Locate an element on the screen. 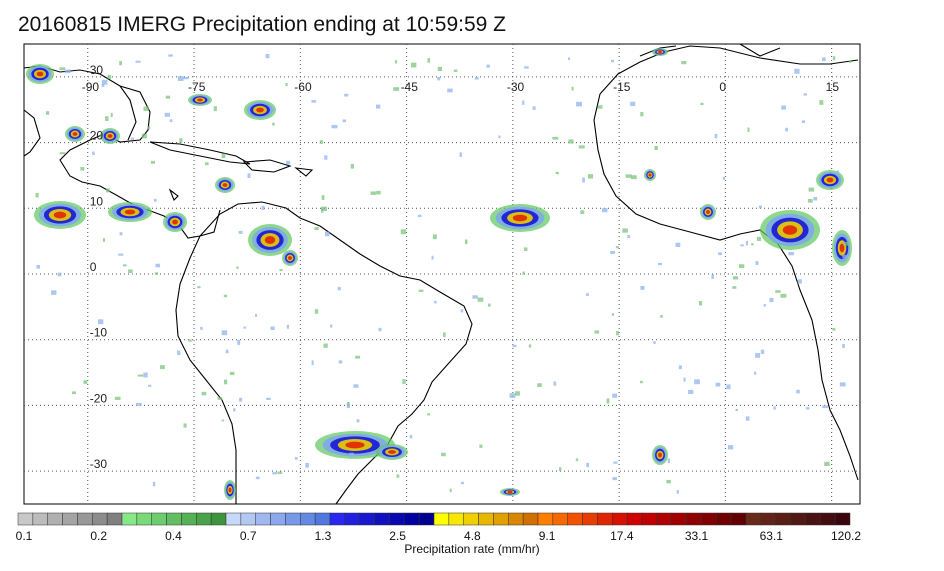 Image resolution: width=944 pixels, height=571 pixels. colorbar-tick: 0.2 is located at coordinates (99, 536).